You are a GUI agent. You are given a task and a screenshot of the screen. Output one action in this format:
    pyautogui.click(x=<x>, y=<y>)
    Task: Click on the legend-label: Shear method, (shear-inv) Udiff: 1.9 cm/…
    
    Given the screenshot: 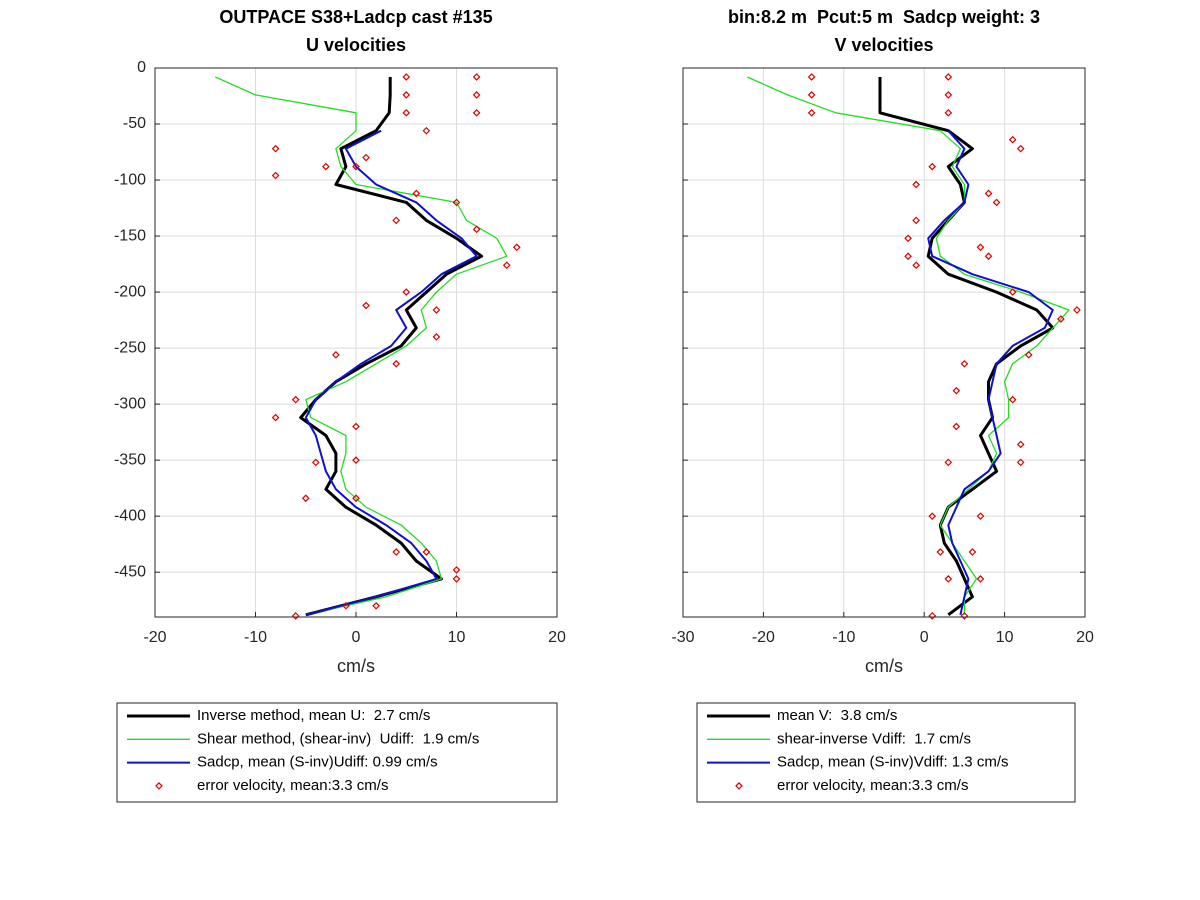 What is the action you would take?
    pyautogui.click(x=338, y=738)
    